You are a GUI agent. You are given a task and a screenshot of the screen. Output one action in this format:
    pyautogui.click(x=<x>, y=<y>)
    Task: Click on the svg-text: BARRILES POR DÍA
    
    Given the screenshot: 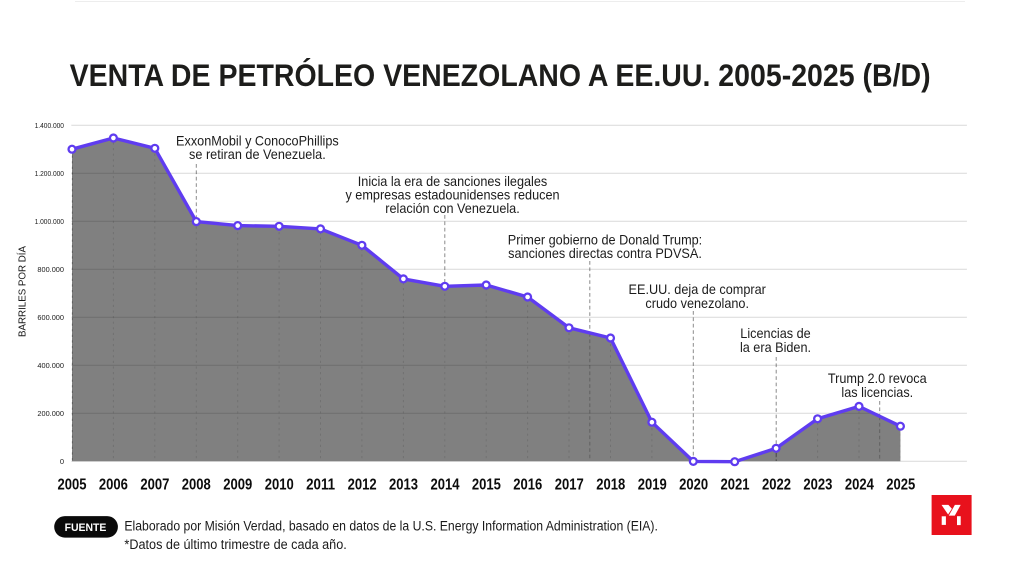 What is the action you would take?
    pyautogui.click(x=22, y=291)
    